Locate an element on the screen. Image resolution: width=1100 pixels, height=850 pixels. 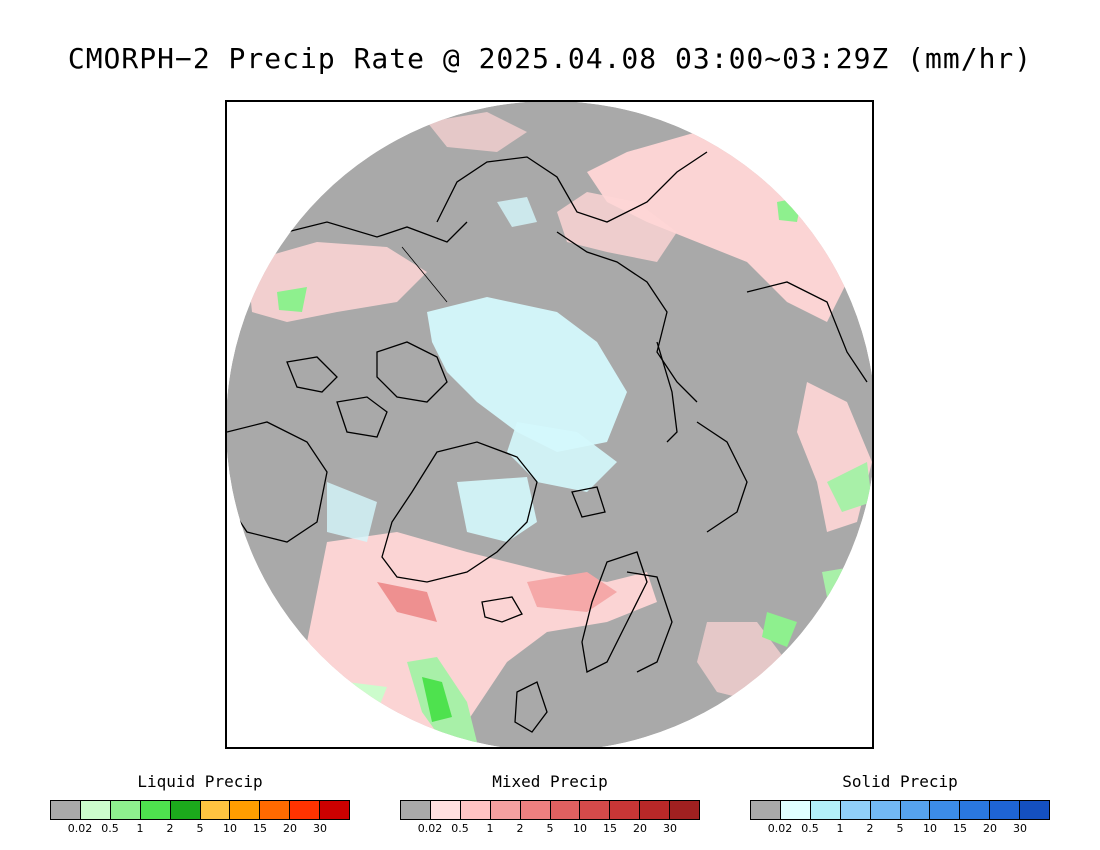
legend-solid: Solid Precip 0.02 0.5 1 2 5 10 15 20 30 is located at coordinates (900, 804).